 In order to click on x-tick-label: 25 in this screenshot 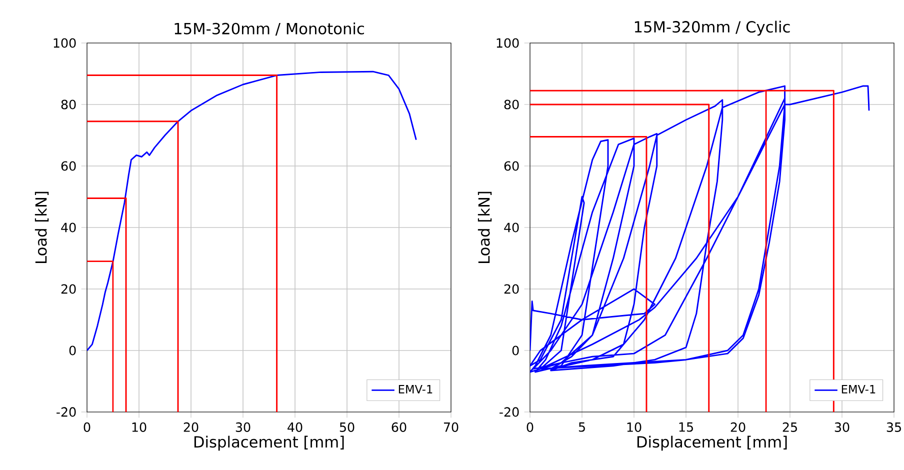, I will do `click(789, 427)`.